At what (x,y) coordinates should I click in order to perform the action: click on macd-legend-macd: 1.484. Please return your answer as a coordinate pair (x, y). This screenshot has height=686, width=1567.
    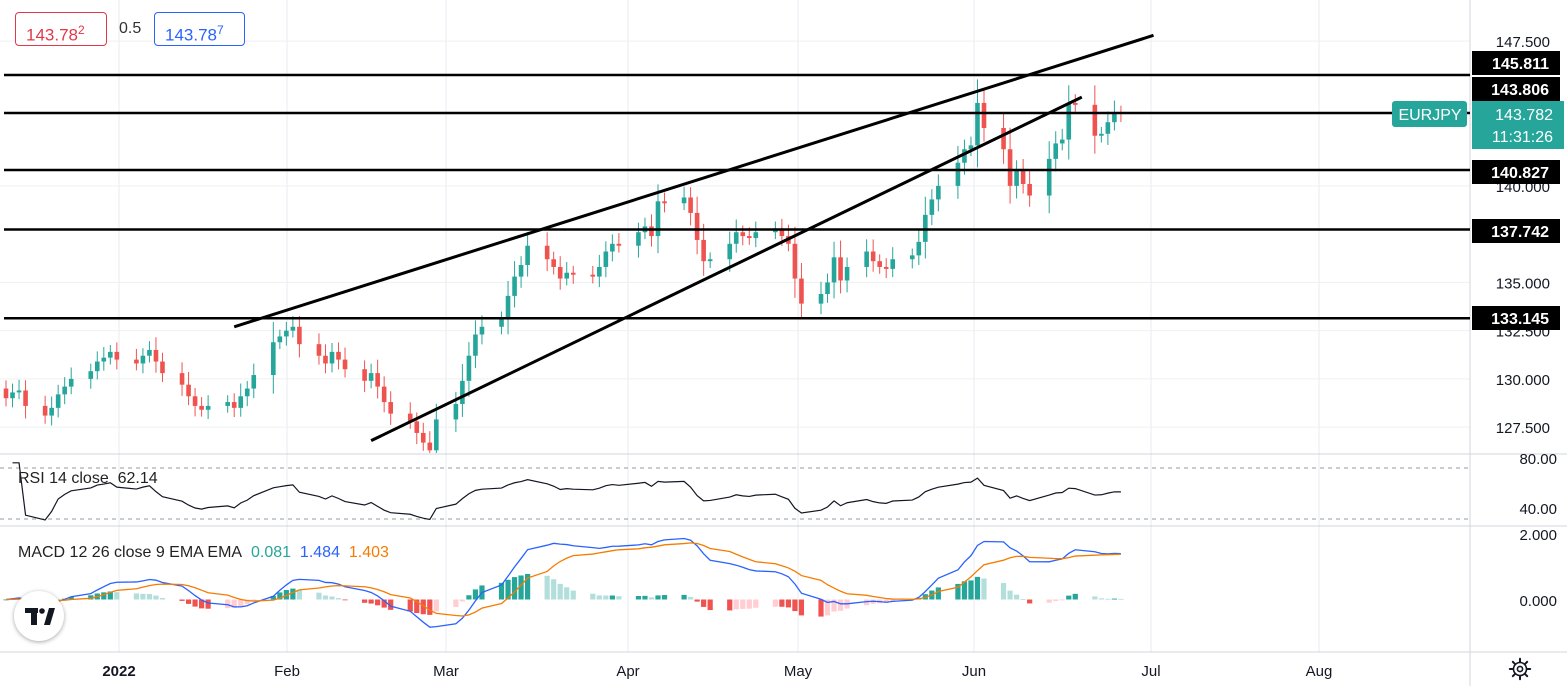
    Looking at the image, I should click on (319, 552).